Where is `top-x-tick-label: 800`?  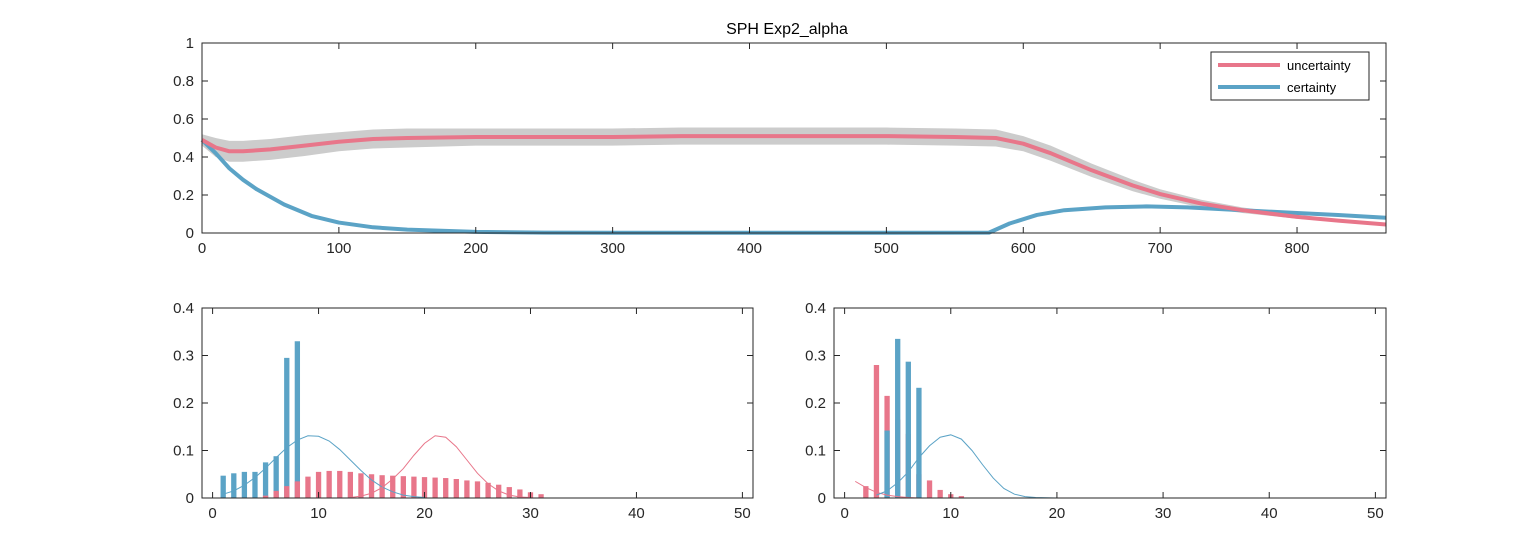 top-x-tick-label: 800 is located at coordinates (1297, 248).